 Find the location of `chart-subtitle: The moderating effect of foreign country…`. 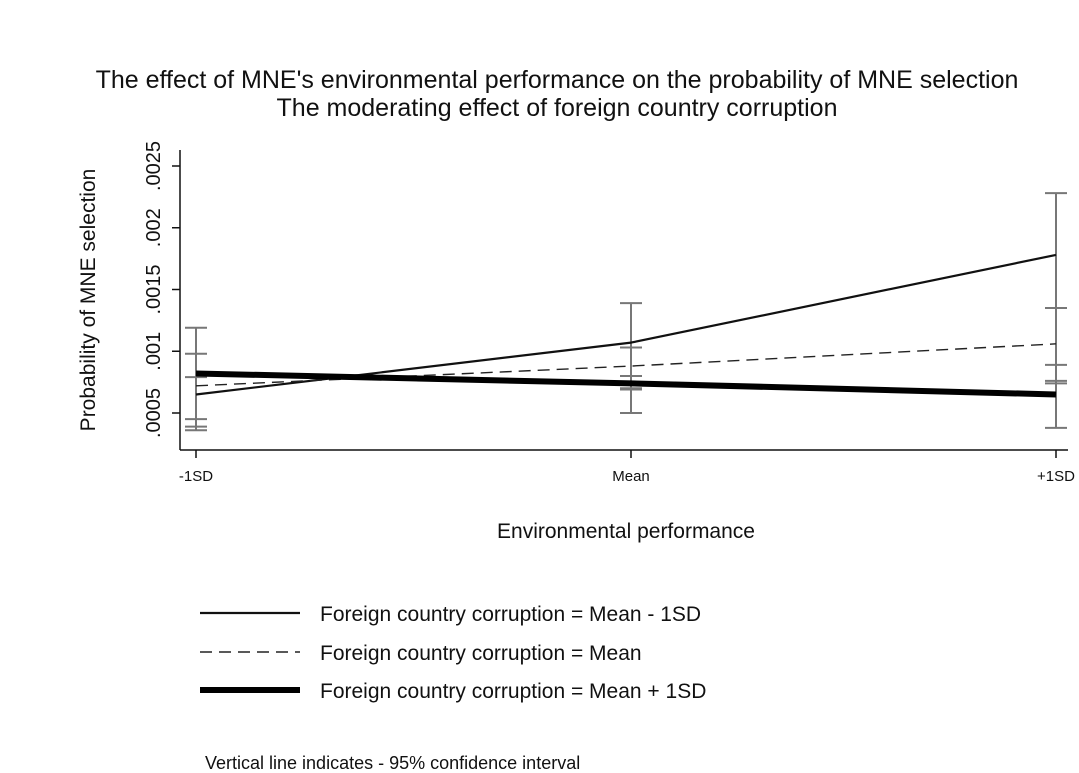

chart-subtitle: The moderating effect of foreign country… is located at coordinates (557, 108).